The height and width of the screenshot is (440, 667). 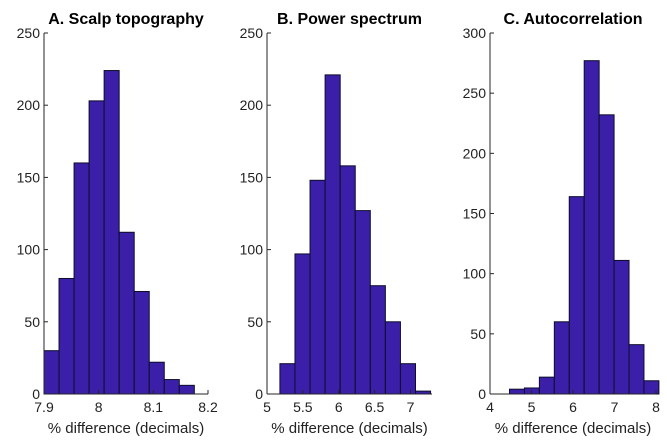 I want to click on chart-2-y-tick-label: 100, so click(x=252, y=250).